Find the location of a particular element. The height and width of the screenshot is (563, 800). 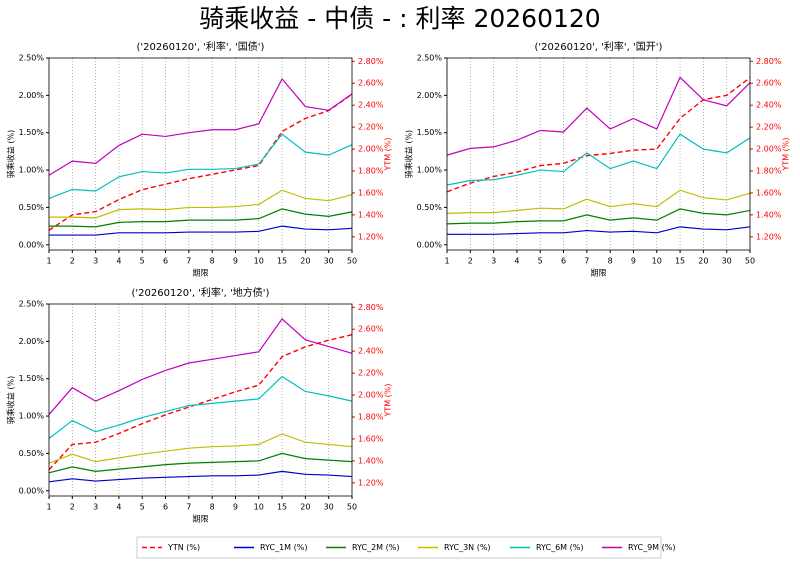

chart-title: ('20260120', '利率', '国债') is located at coordinates (201, 46).